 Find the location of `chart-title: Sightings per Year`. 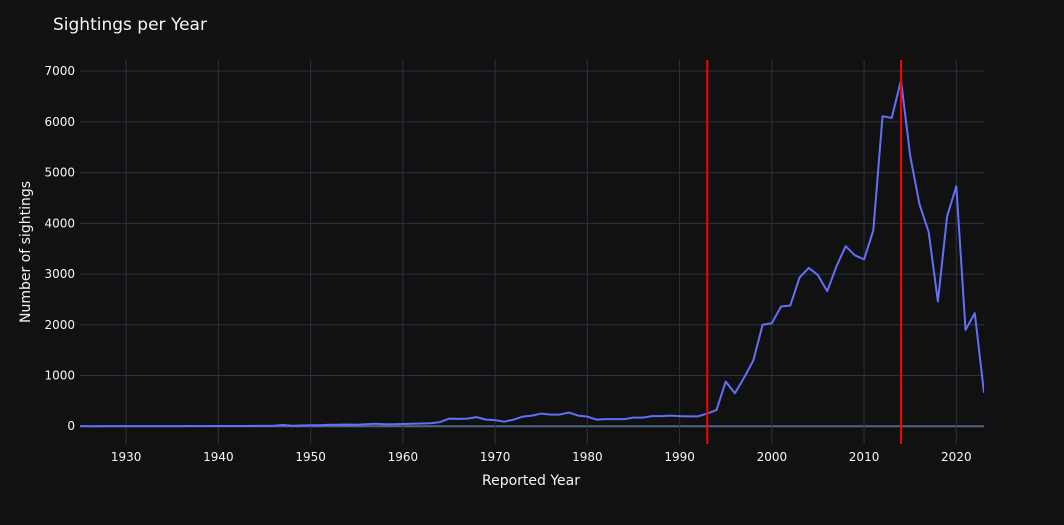

chart-title: Sightings per Year is located at coordinates (130, 25).